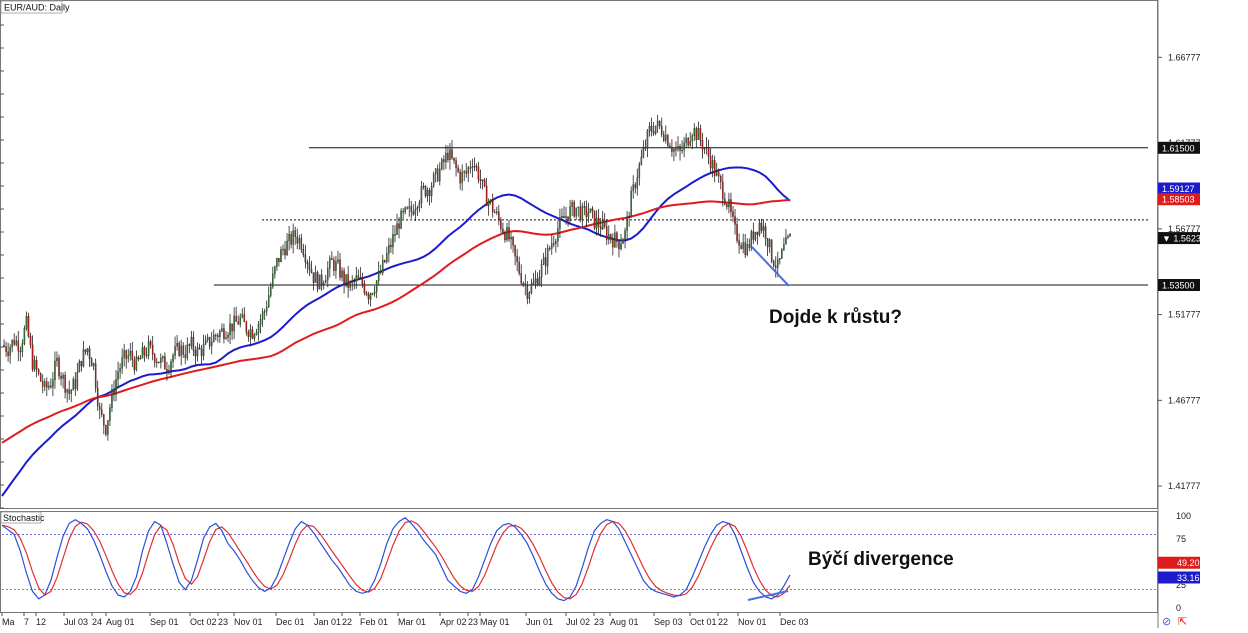 The width and height of the screenshot is (1248, 633). What do you see at coordinates (752, 622) in the screenshot?
I see `x-tick-label: Nov 01` at bounding box center [752, 622].